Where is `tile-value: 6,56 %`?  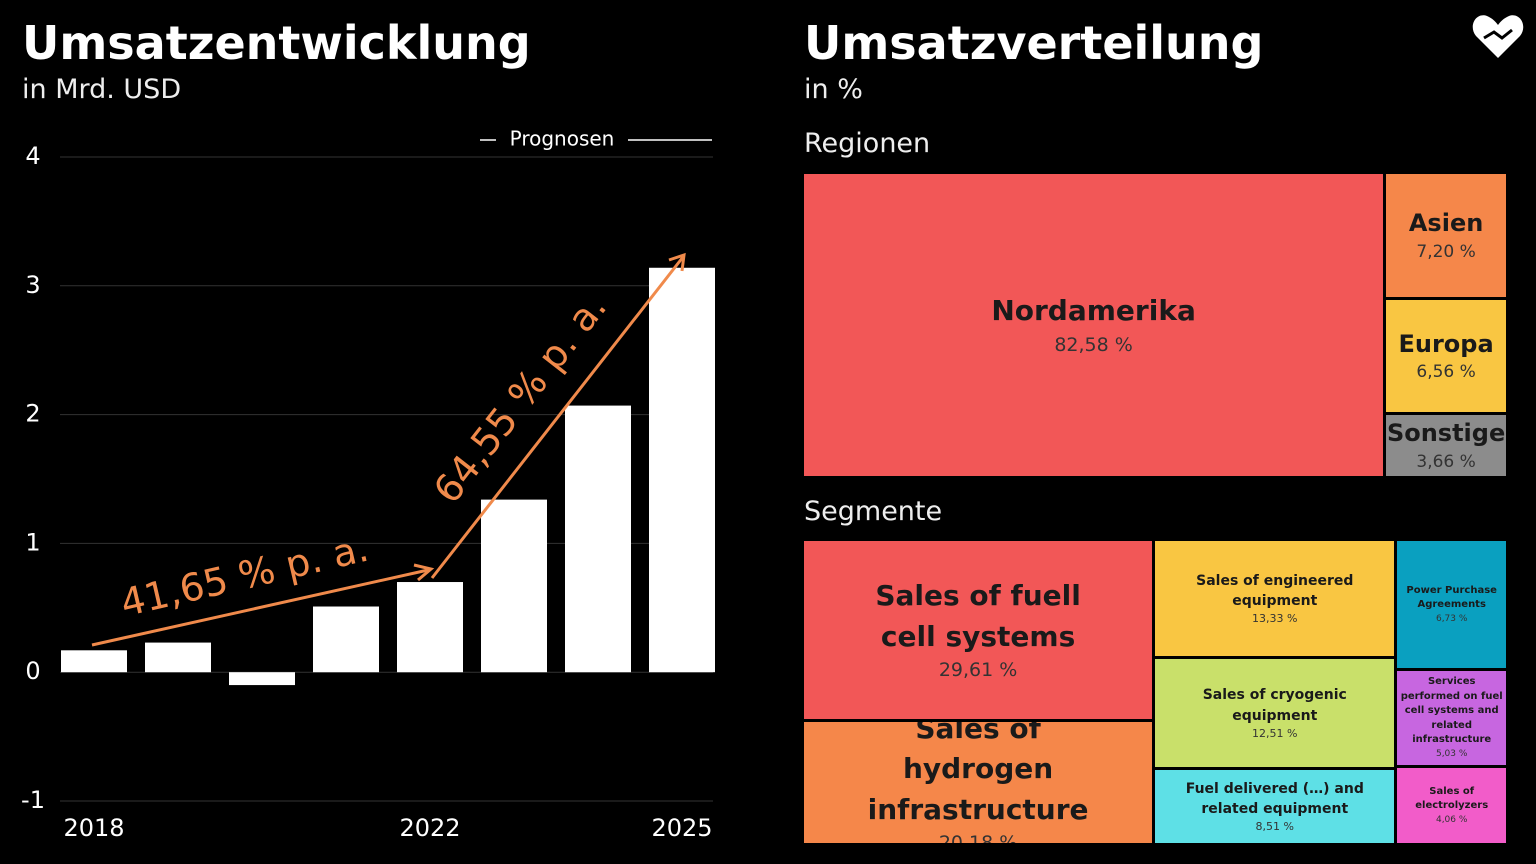
tile-value: 6,56 % is located at coordinates (1446, 372).